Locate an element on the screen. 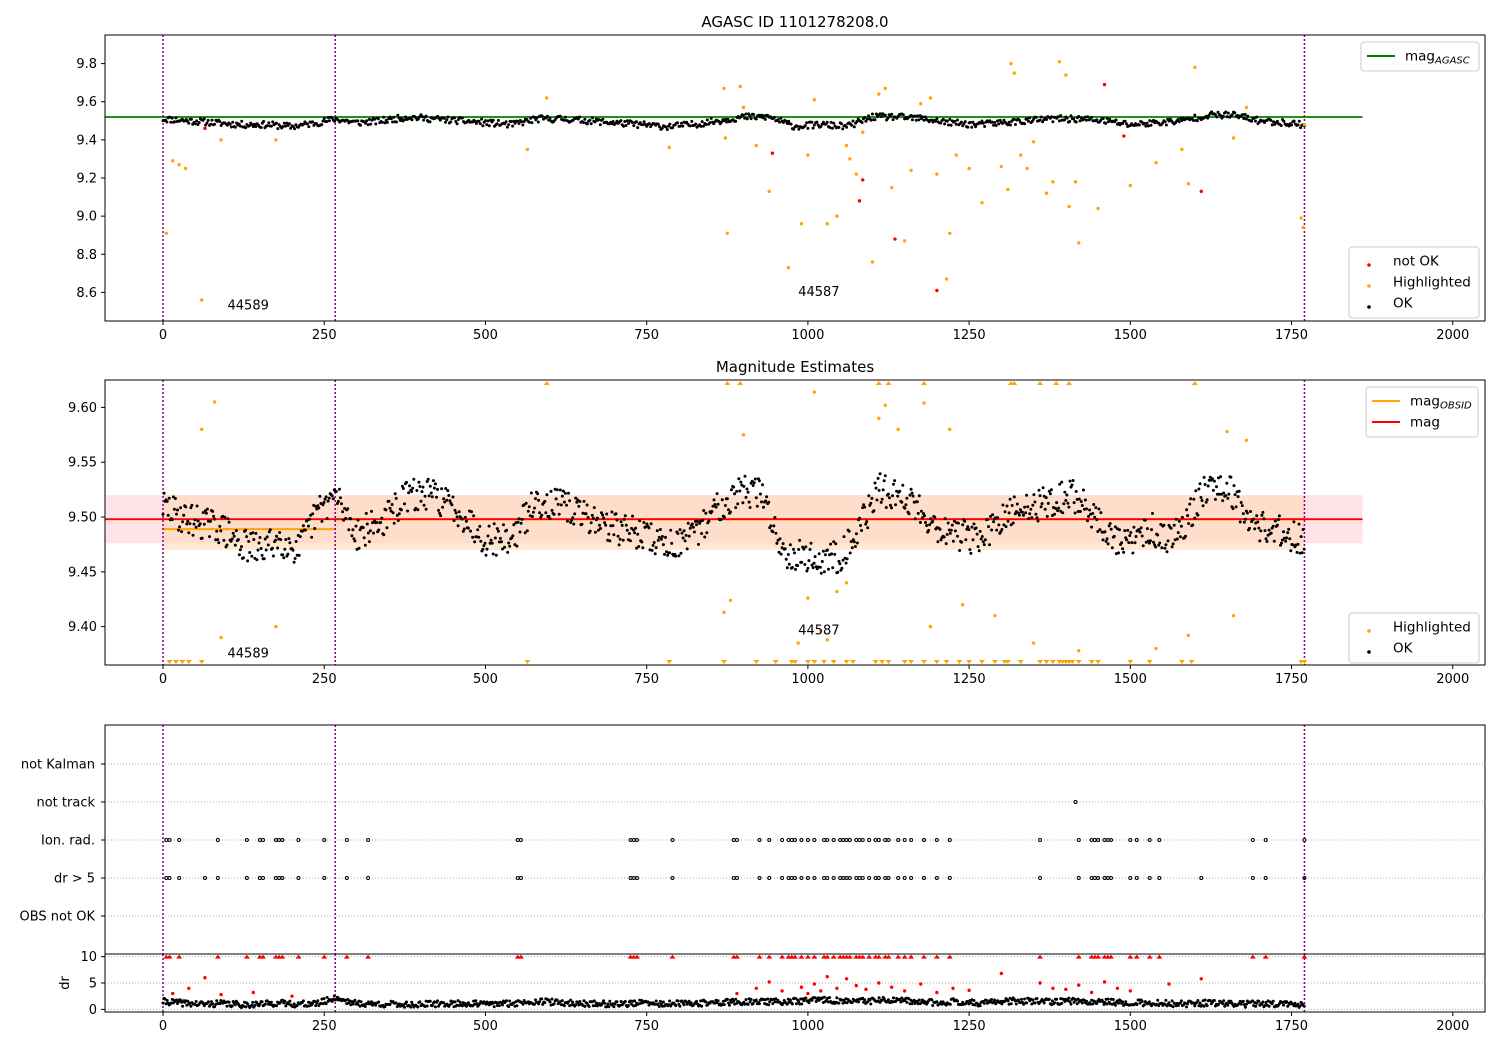 The width and height of the screenshot is (1500, 1050). x-tick-label: 1250 is located at coordinates (969, 1026).